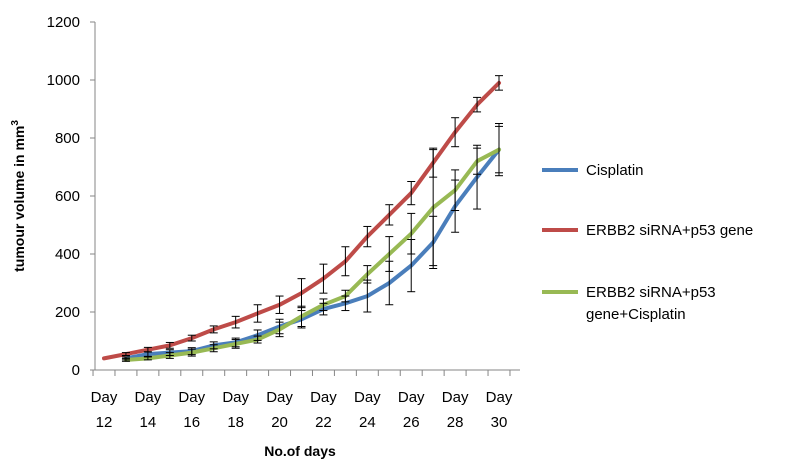 This screenshot has width=786, height=472. Describe the element at coordinates (67, 138) in the screenshot. I see `y-tick-label: 800` at that location.